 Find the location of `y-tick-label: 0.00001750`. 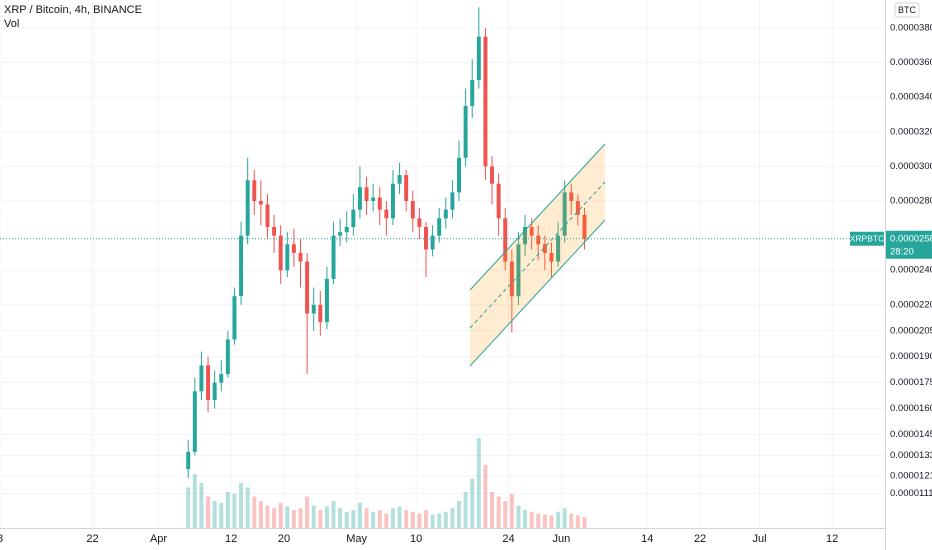

y-tick-label: 0.00001750 is located at coordinates (911, 382).